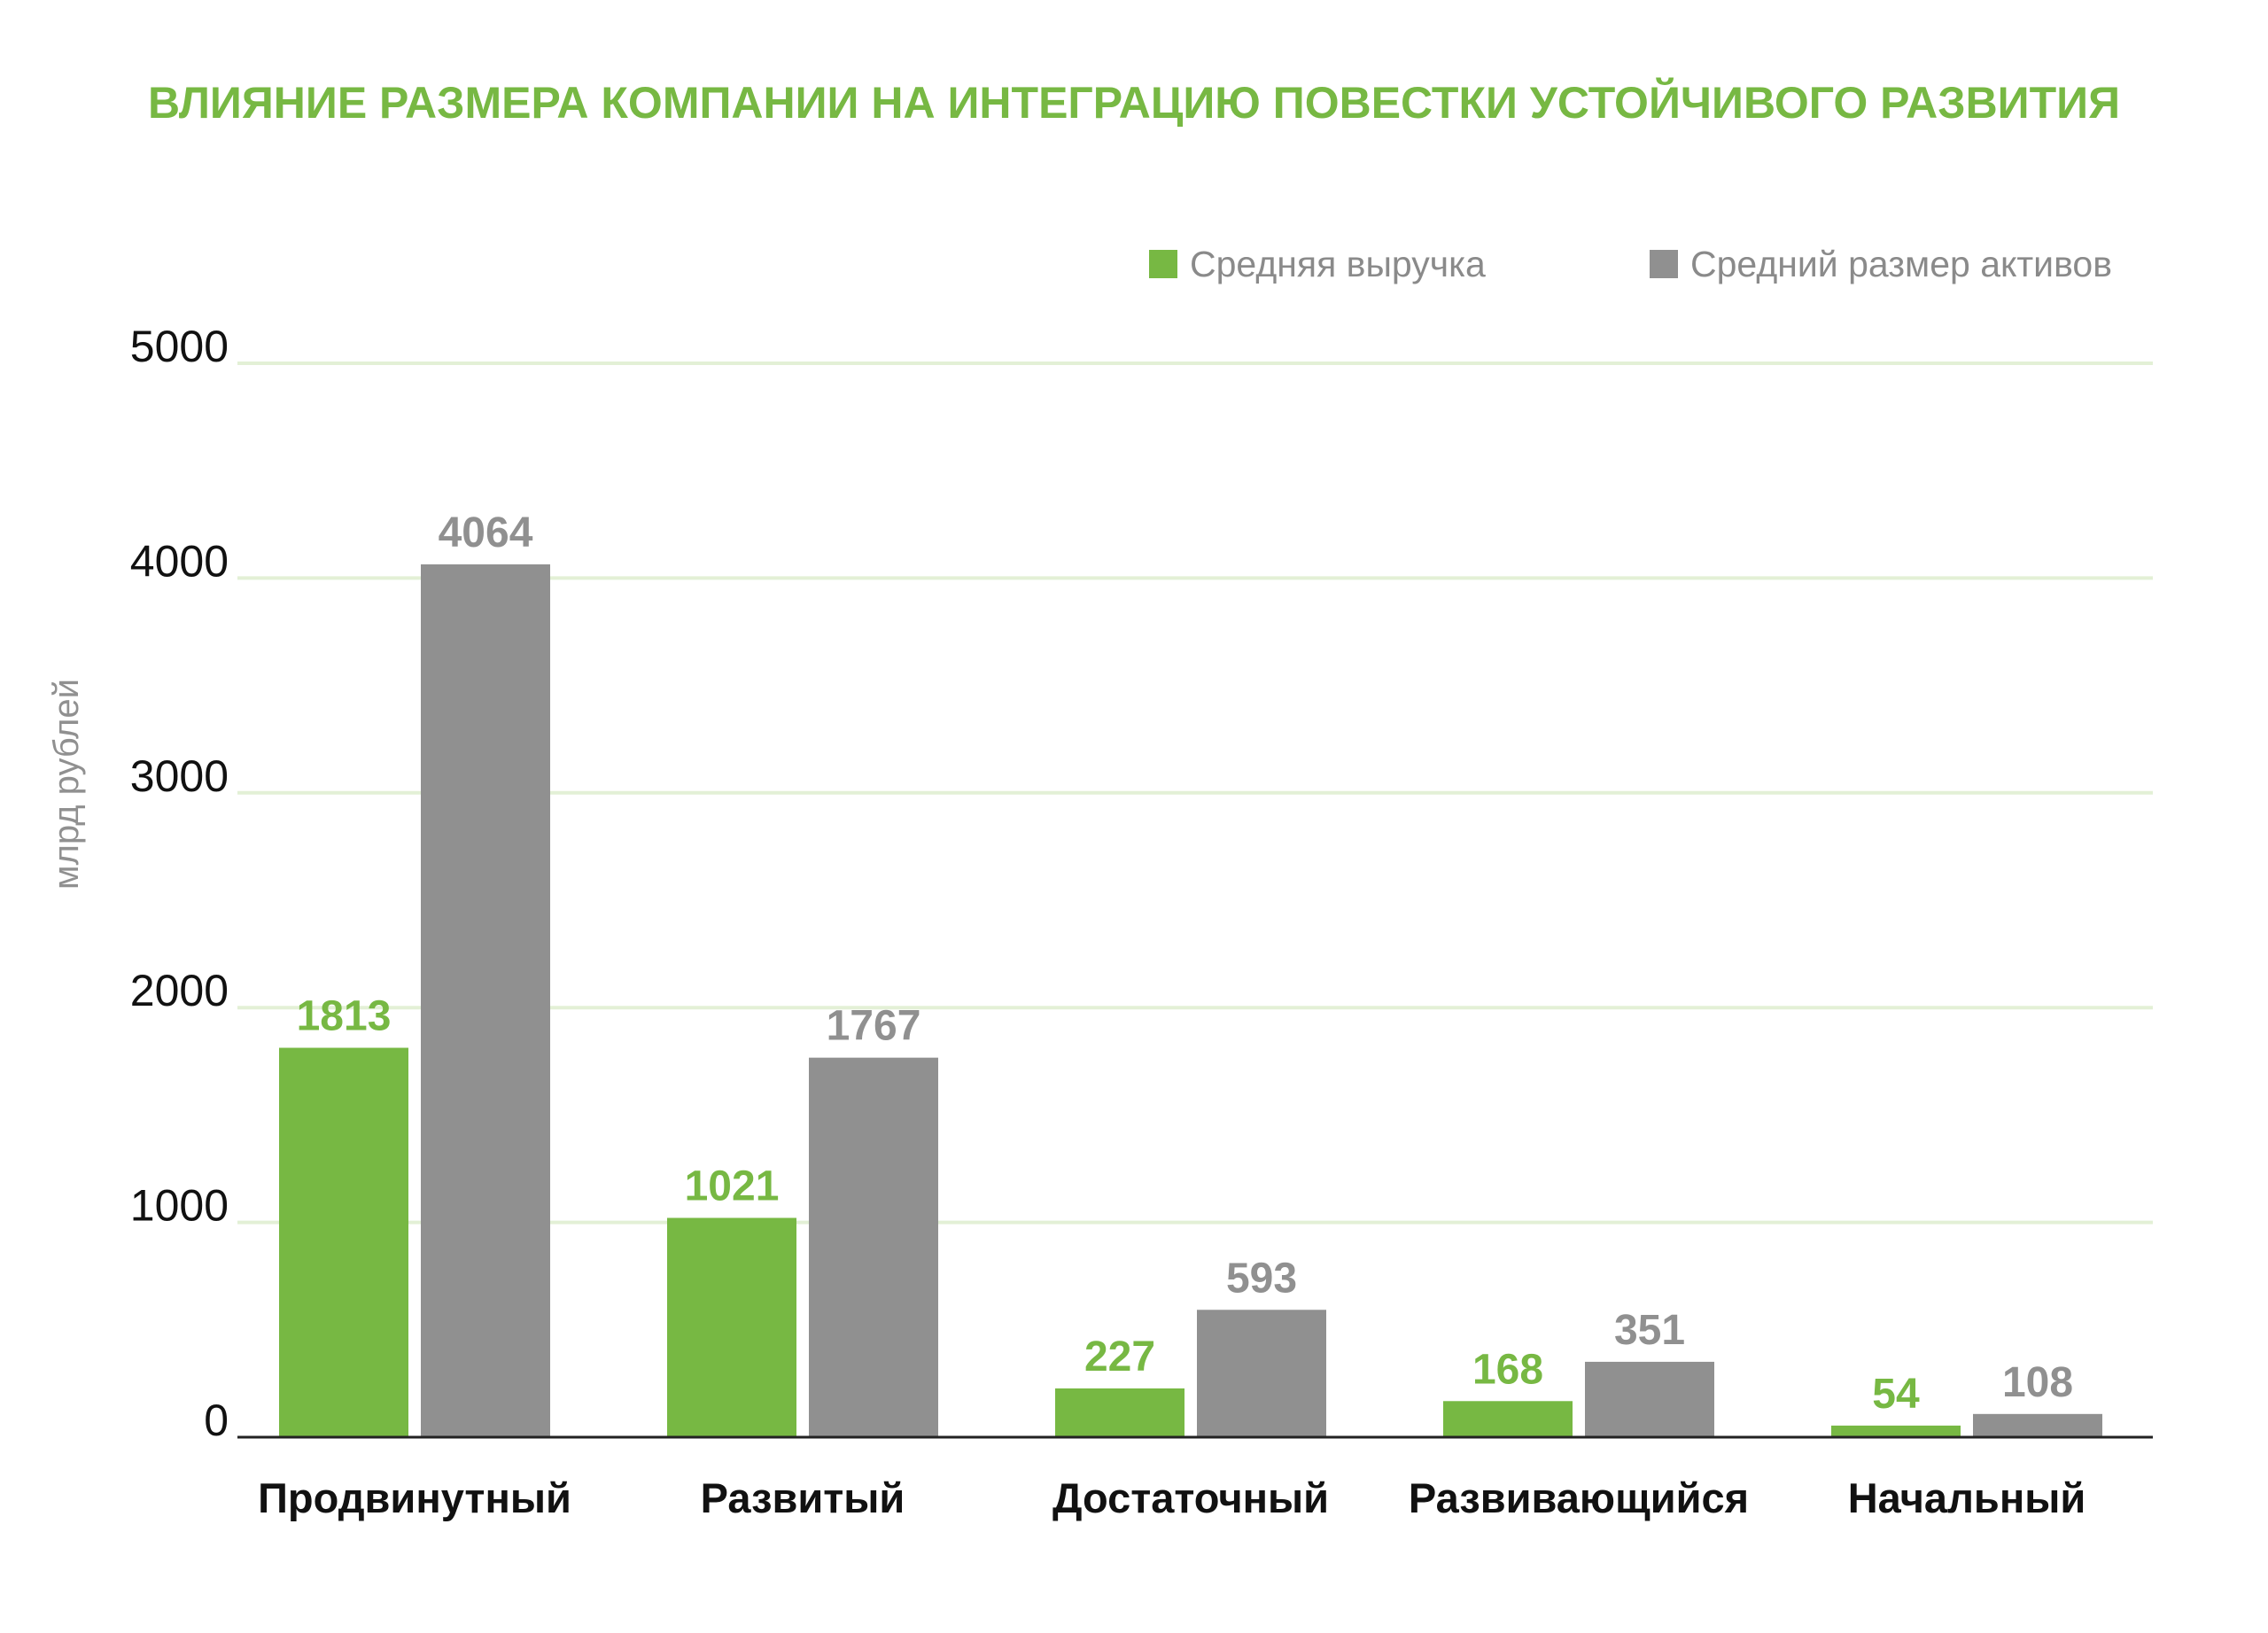  Describe the element at coordinates (1190, 1497) in the screenshot. I see `x-tick-label: Достаточный` at that location.